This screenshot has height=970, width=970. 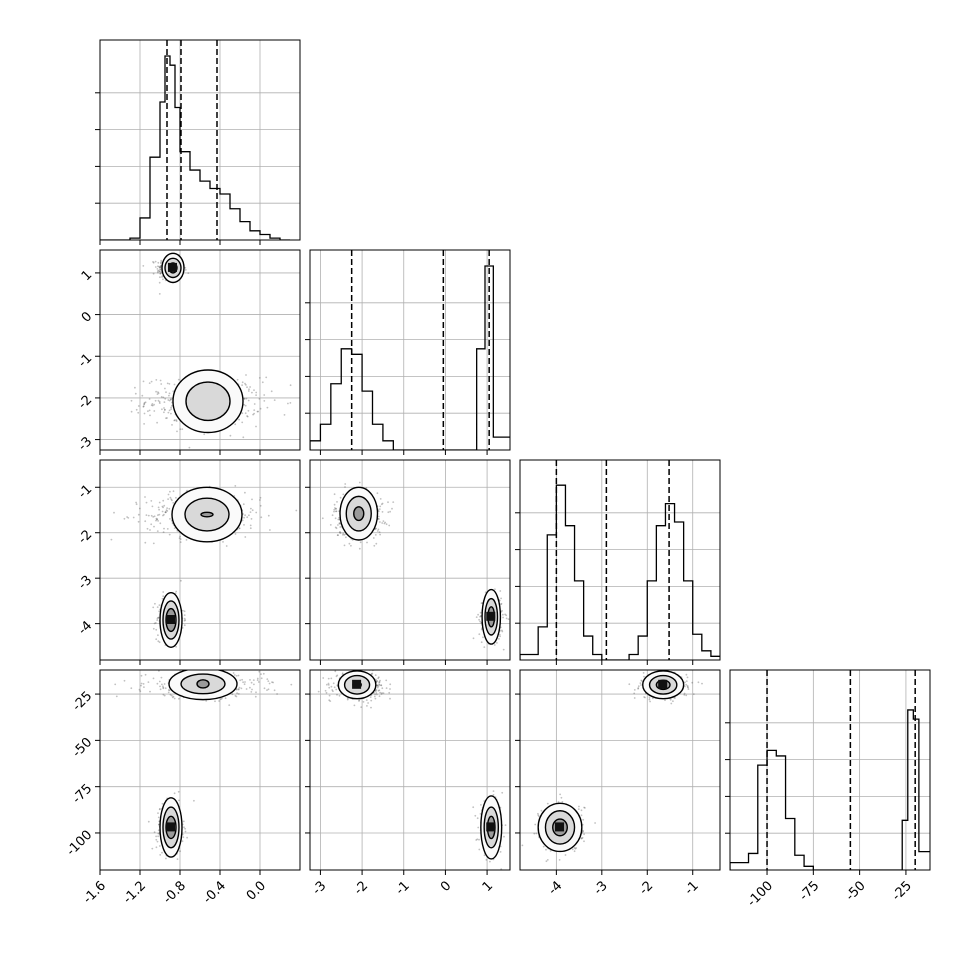 What do you see at coordinates (446, 886) in the screenshot?
I see `x-tick-label: 0` at bounding box center [446, 886].